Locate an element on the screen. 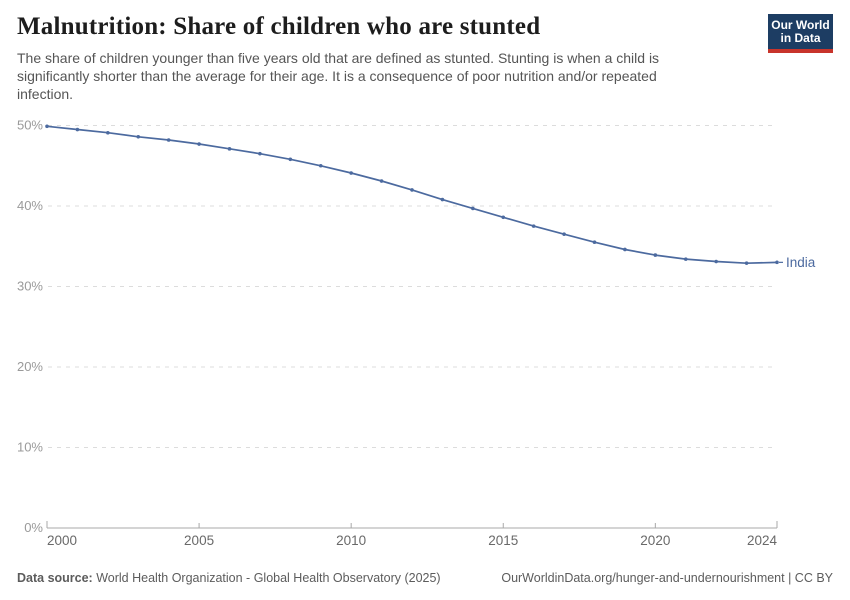 This screenshot has height=600, width=850. x-axis-label: 2020 is located at coordinates (655, 540).